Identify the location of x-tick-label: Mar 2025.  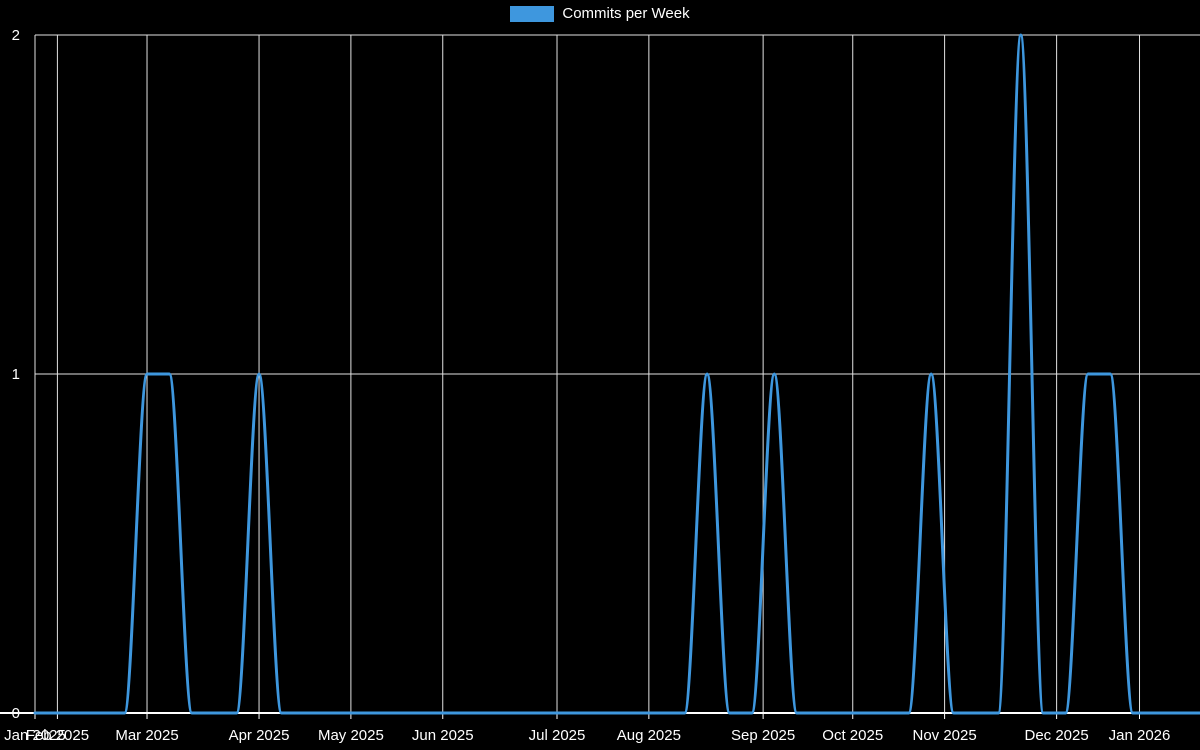
(146, 735).